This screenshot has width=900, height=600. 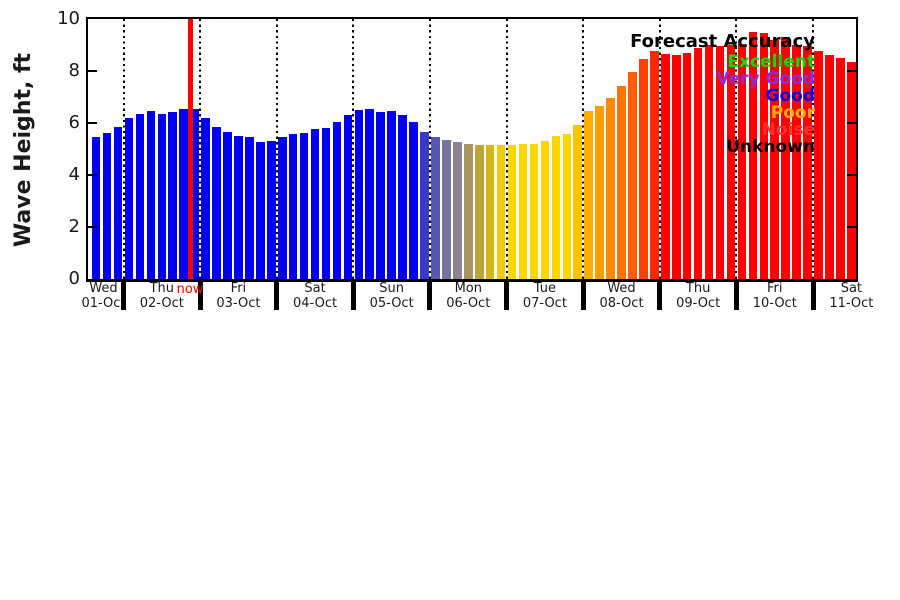 I want to click on y-tick-label-2: 2, so click(x=74, y=226).